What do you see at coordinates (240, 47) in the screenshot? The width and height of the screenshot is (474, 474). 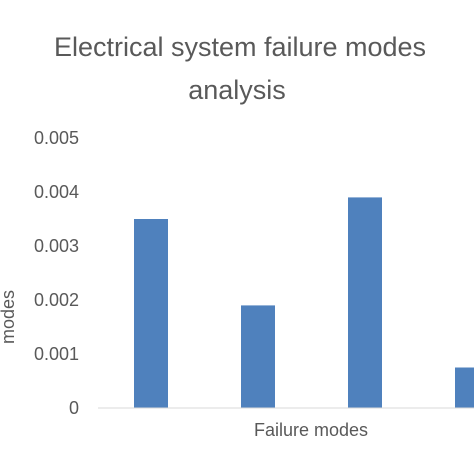 I see `chart-title-line-1: Electrical system failure modes` at bounding box center [240, 47].